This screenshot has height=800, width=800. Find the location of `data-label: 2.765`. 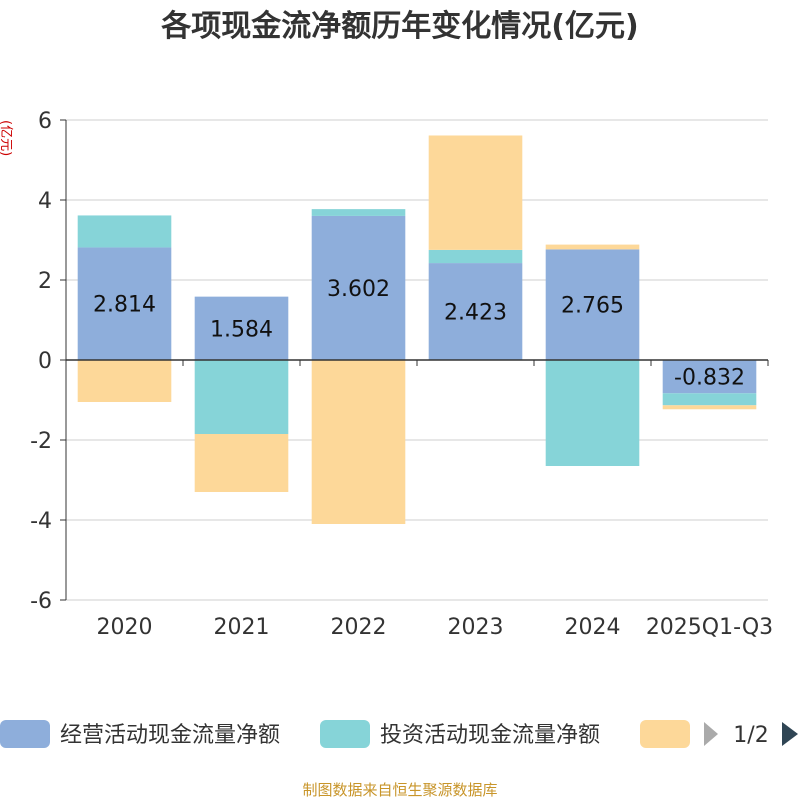

data-label: 2.765 is located at coordinates (592, 306).